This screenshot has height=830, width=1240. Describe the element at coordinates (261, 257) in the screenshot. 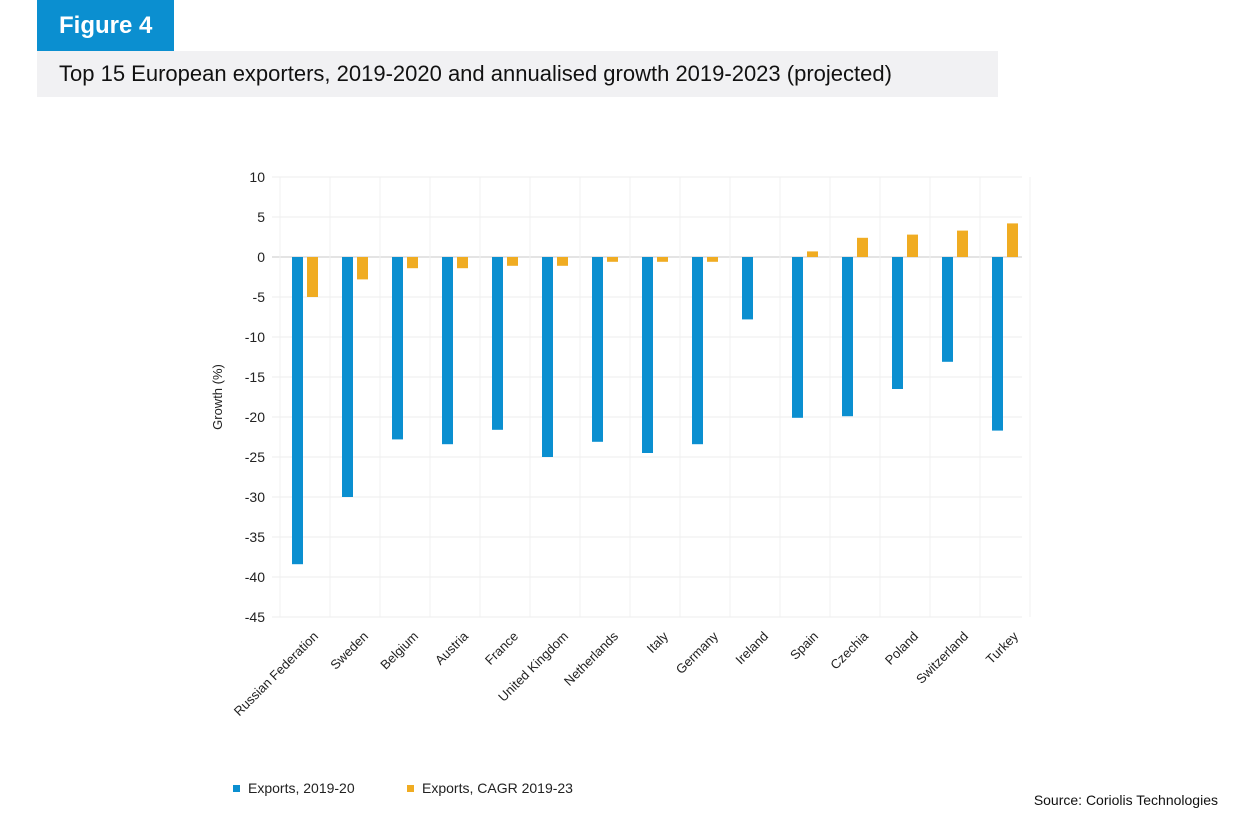

I see `y-tick-label: 0` at that location.